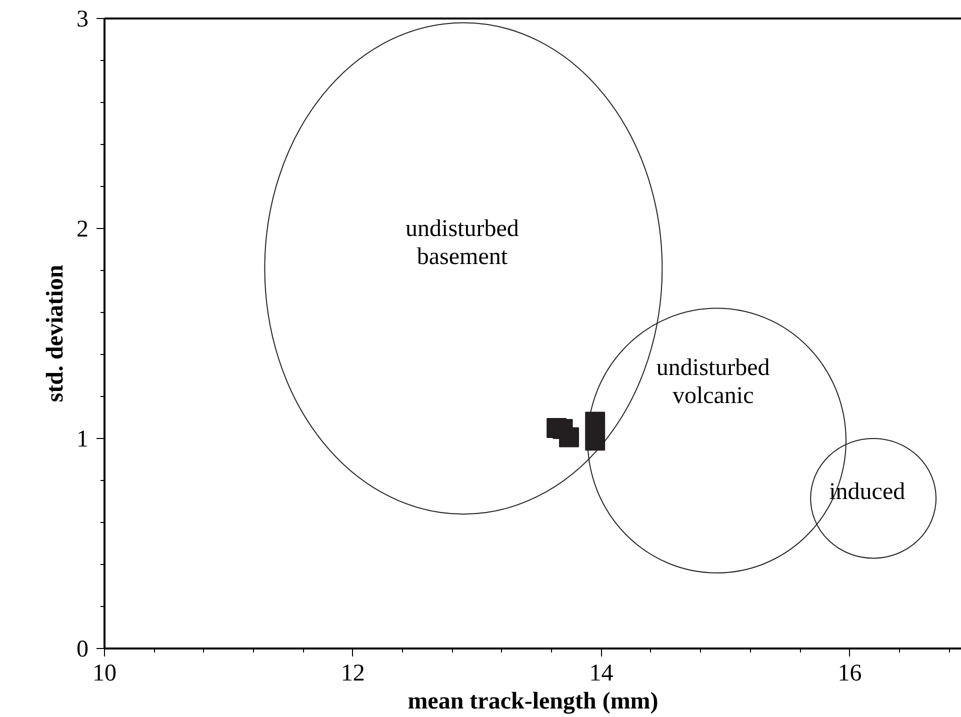 Image resolution: width=961 pixels, height=717 pixels. Describe the element at coordinates (82, 229) in the screenshot. I see `y-tick-label: 2` at that location.